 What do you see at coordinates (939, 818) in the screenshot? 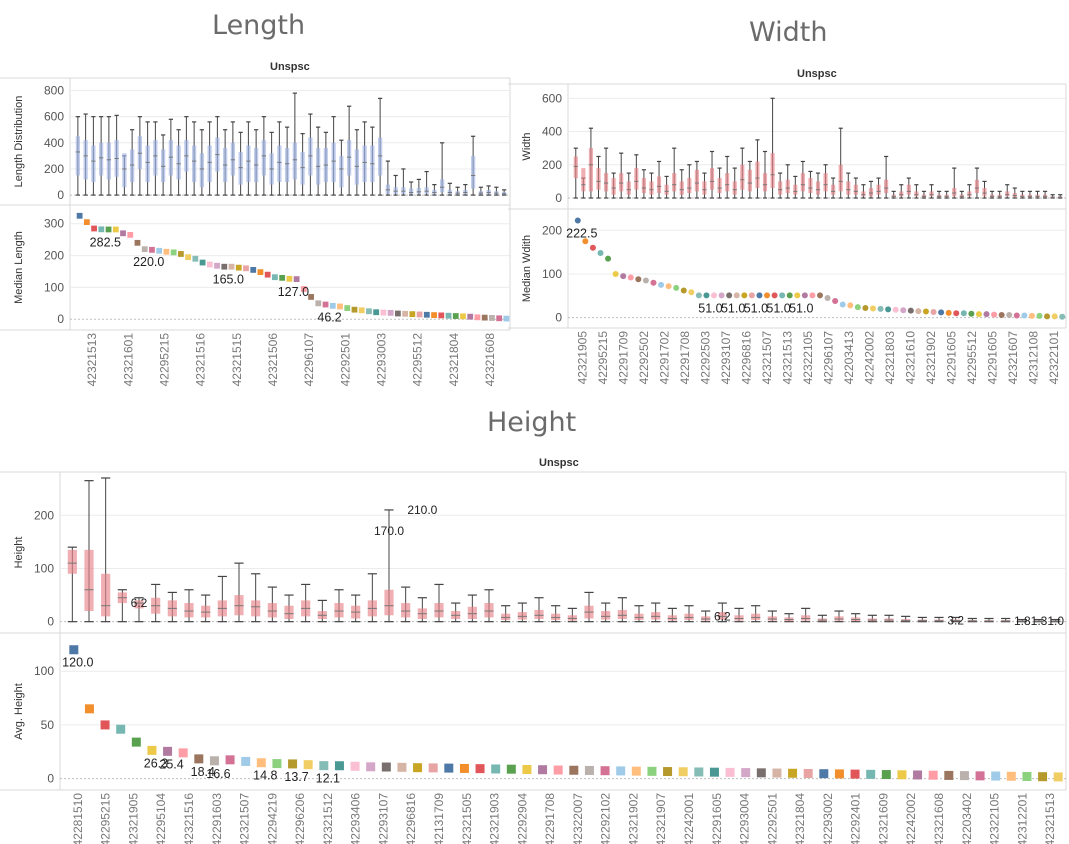
I see `height-xtick-label: 42321608` at bounding box center [939, 818].